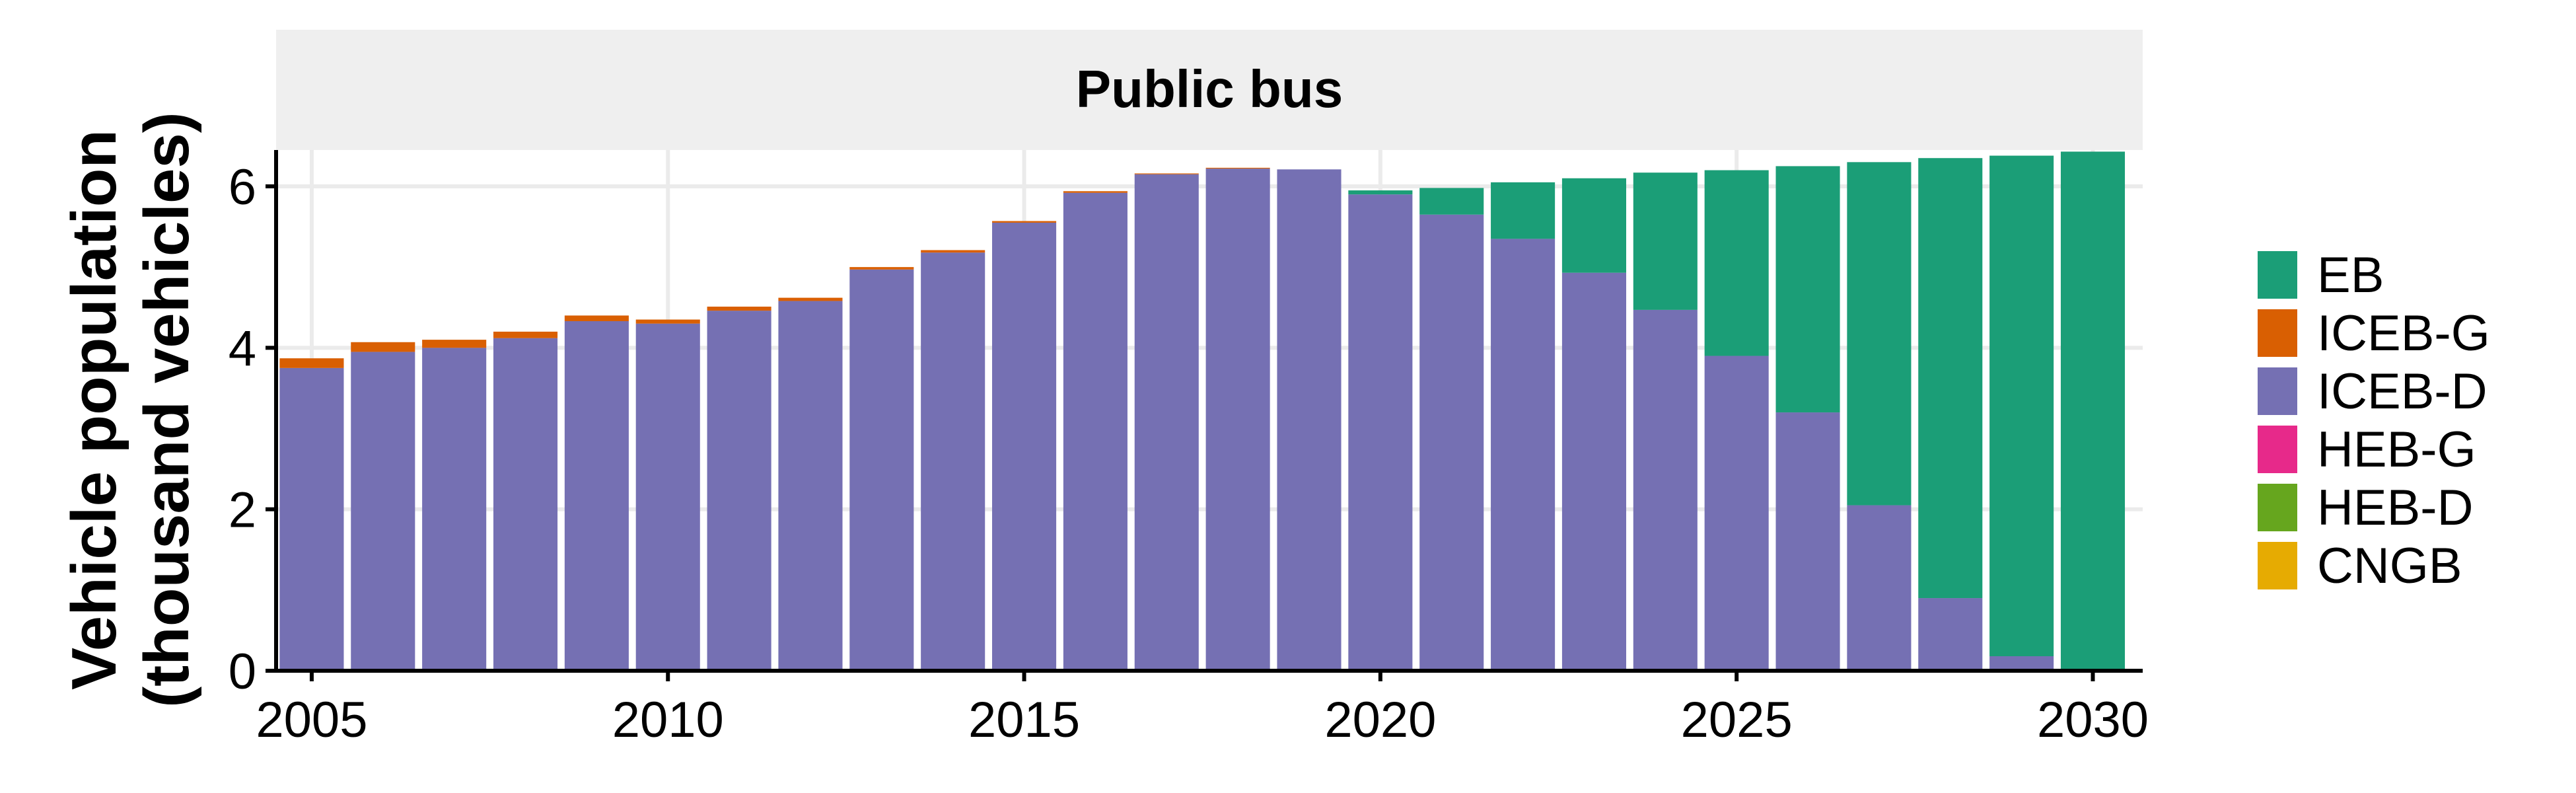  What do you see at coordinates (1950, 379) in the screenshot?
I see `bar-eb-2028` at bounding box center [1950, 379].